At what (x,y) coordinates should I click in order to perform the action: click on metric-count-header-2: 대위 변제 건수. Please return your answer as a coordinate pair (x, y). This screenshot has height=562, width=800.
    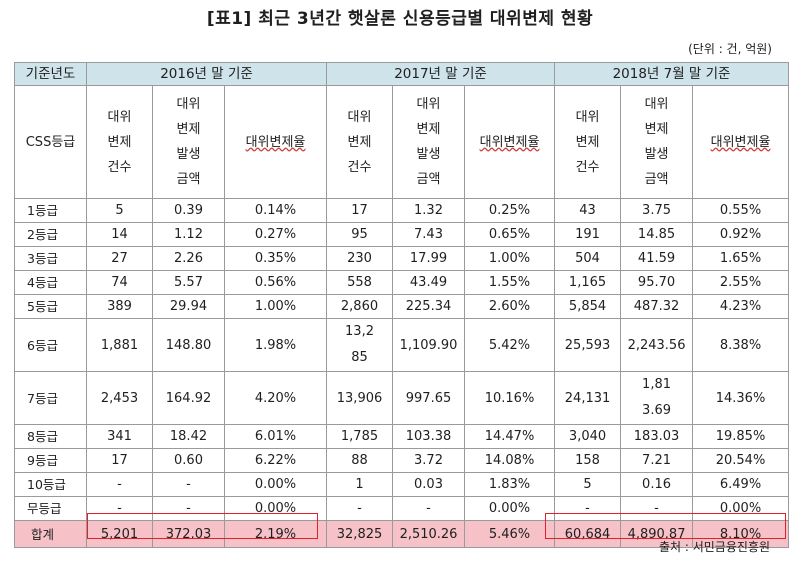
    Looking at the image, I should click on (360, 142).